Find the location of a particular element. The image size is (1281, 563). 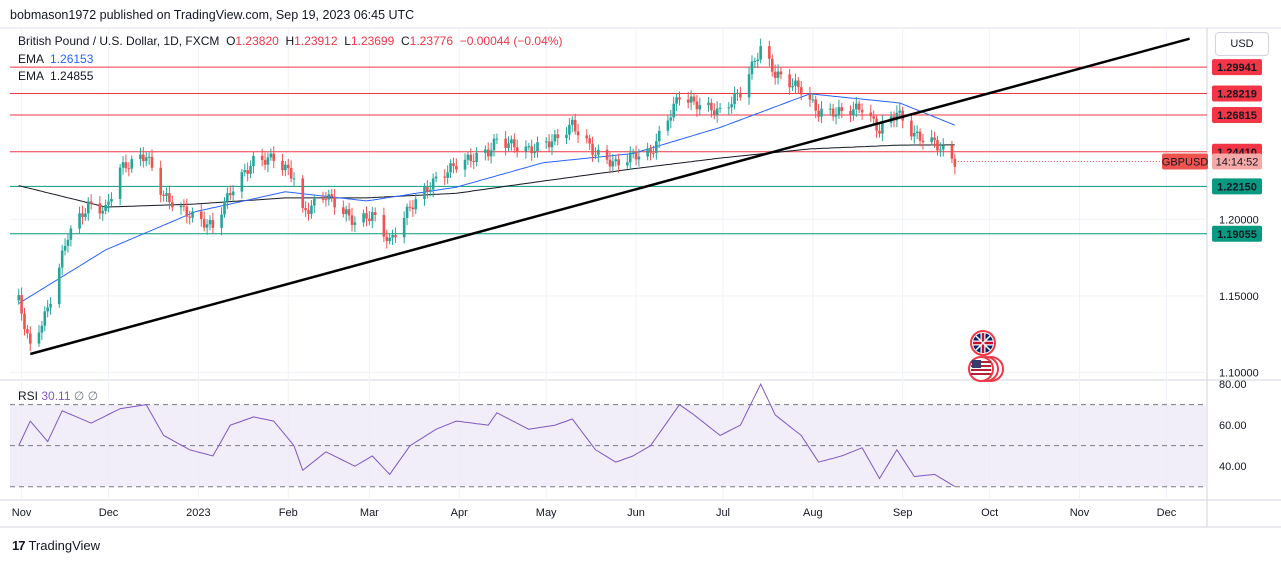

close-label: C is located at coordinates (405, 41).